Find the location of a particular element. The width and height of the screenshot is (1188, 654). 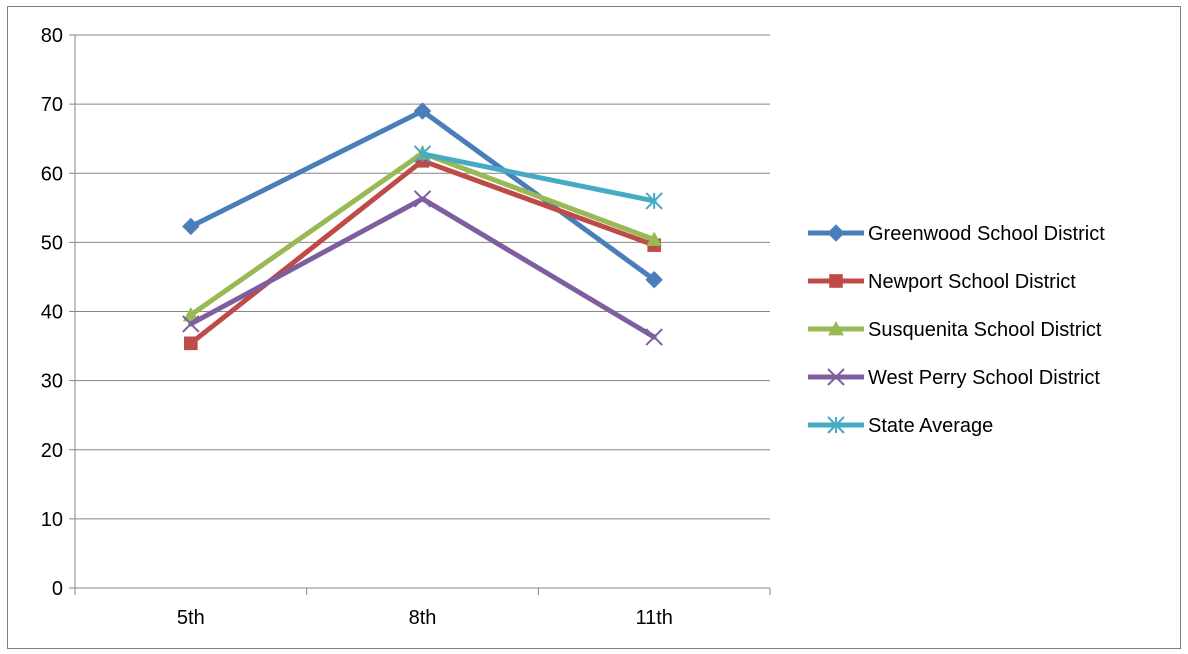

legend-entry: Newport School District is located at coordinates (942, 282).